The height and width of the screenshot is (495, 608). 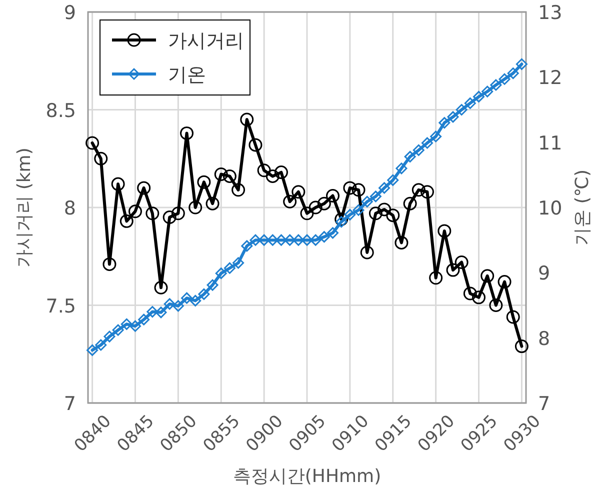 What do you see at coordinates (70, 209) in the screenshot?
I see `y-tick-label: 8` at bounding box center [70, 209].